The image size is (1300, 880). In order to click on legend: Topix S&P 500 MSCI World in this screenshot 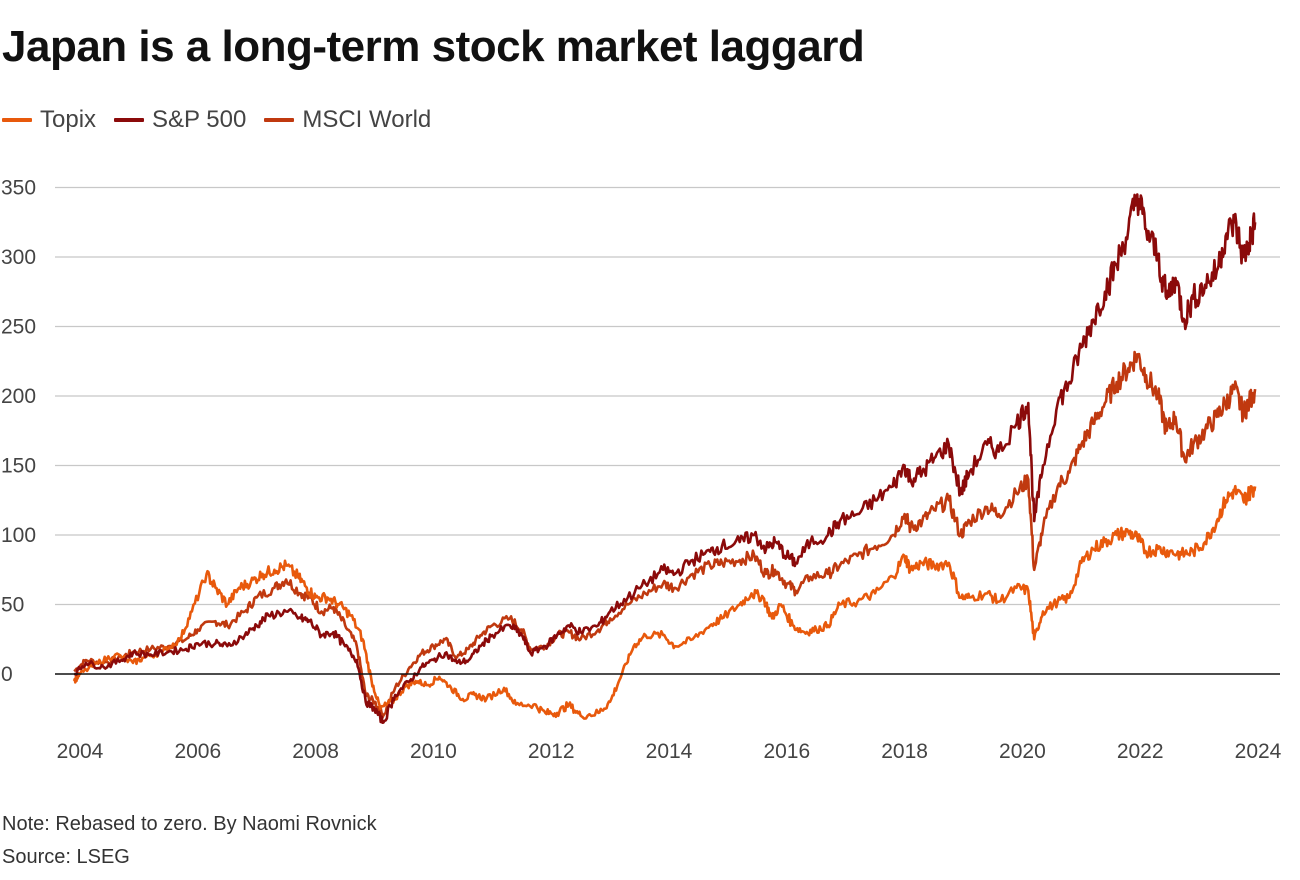, I will do `click(216, 120)`.